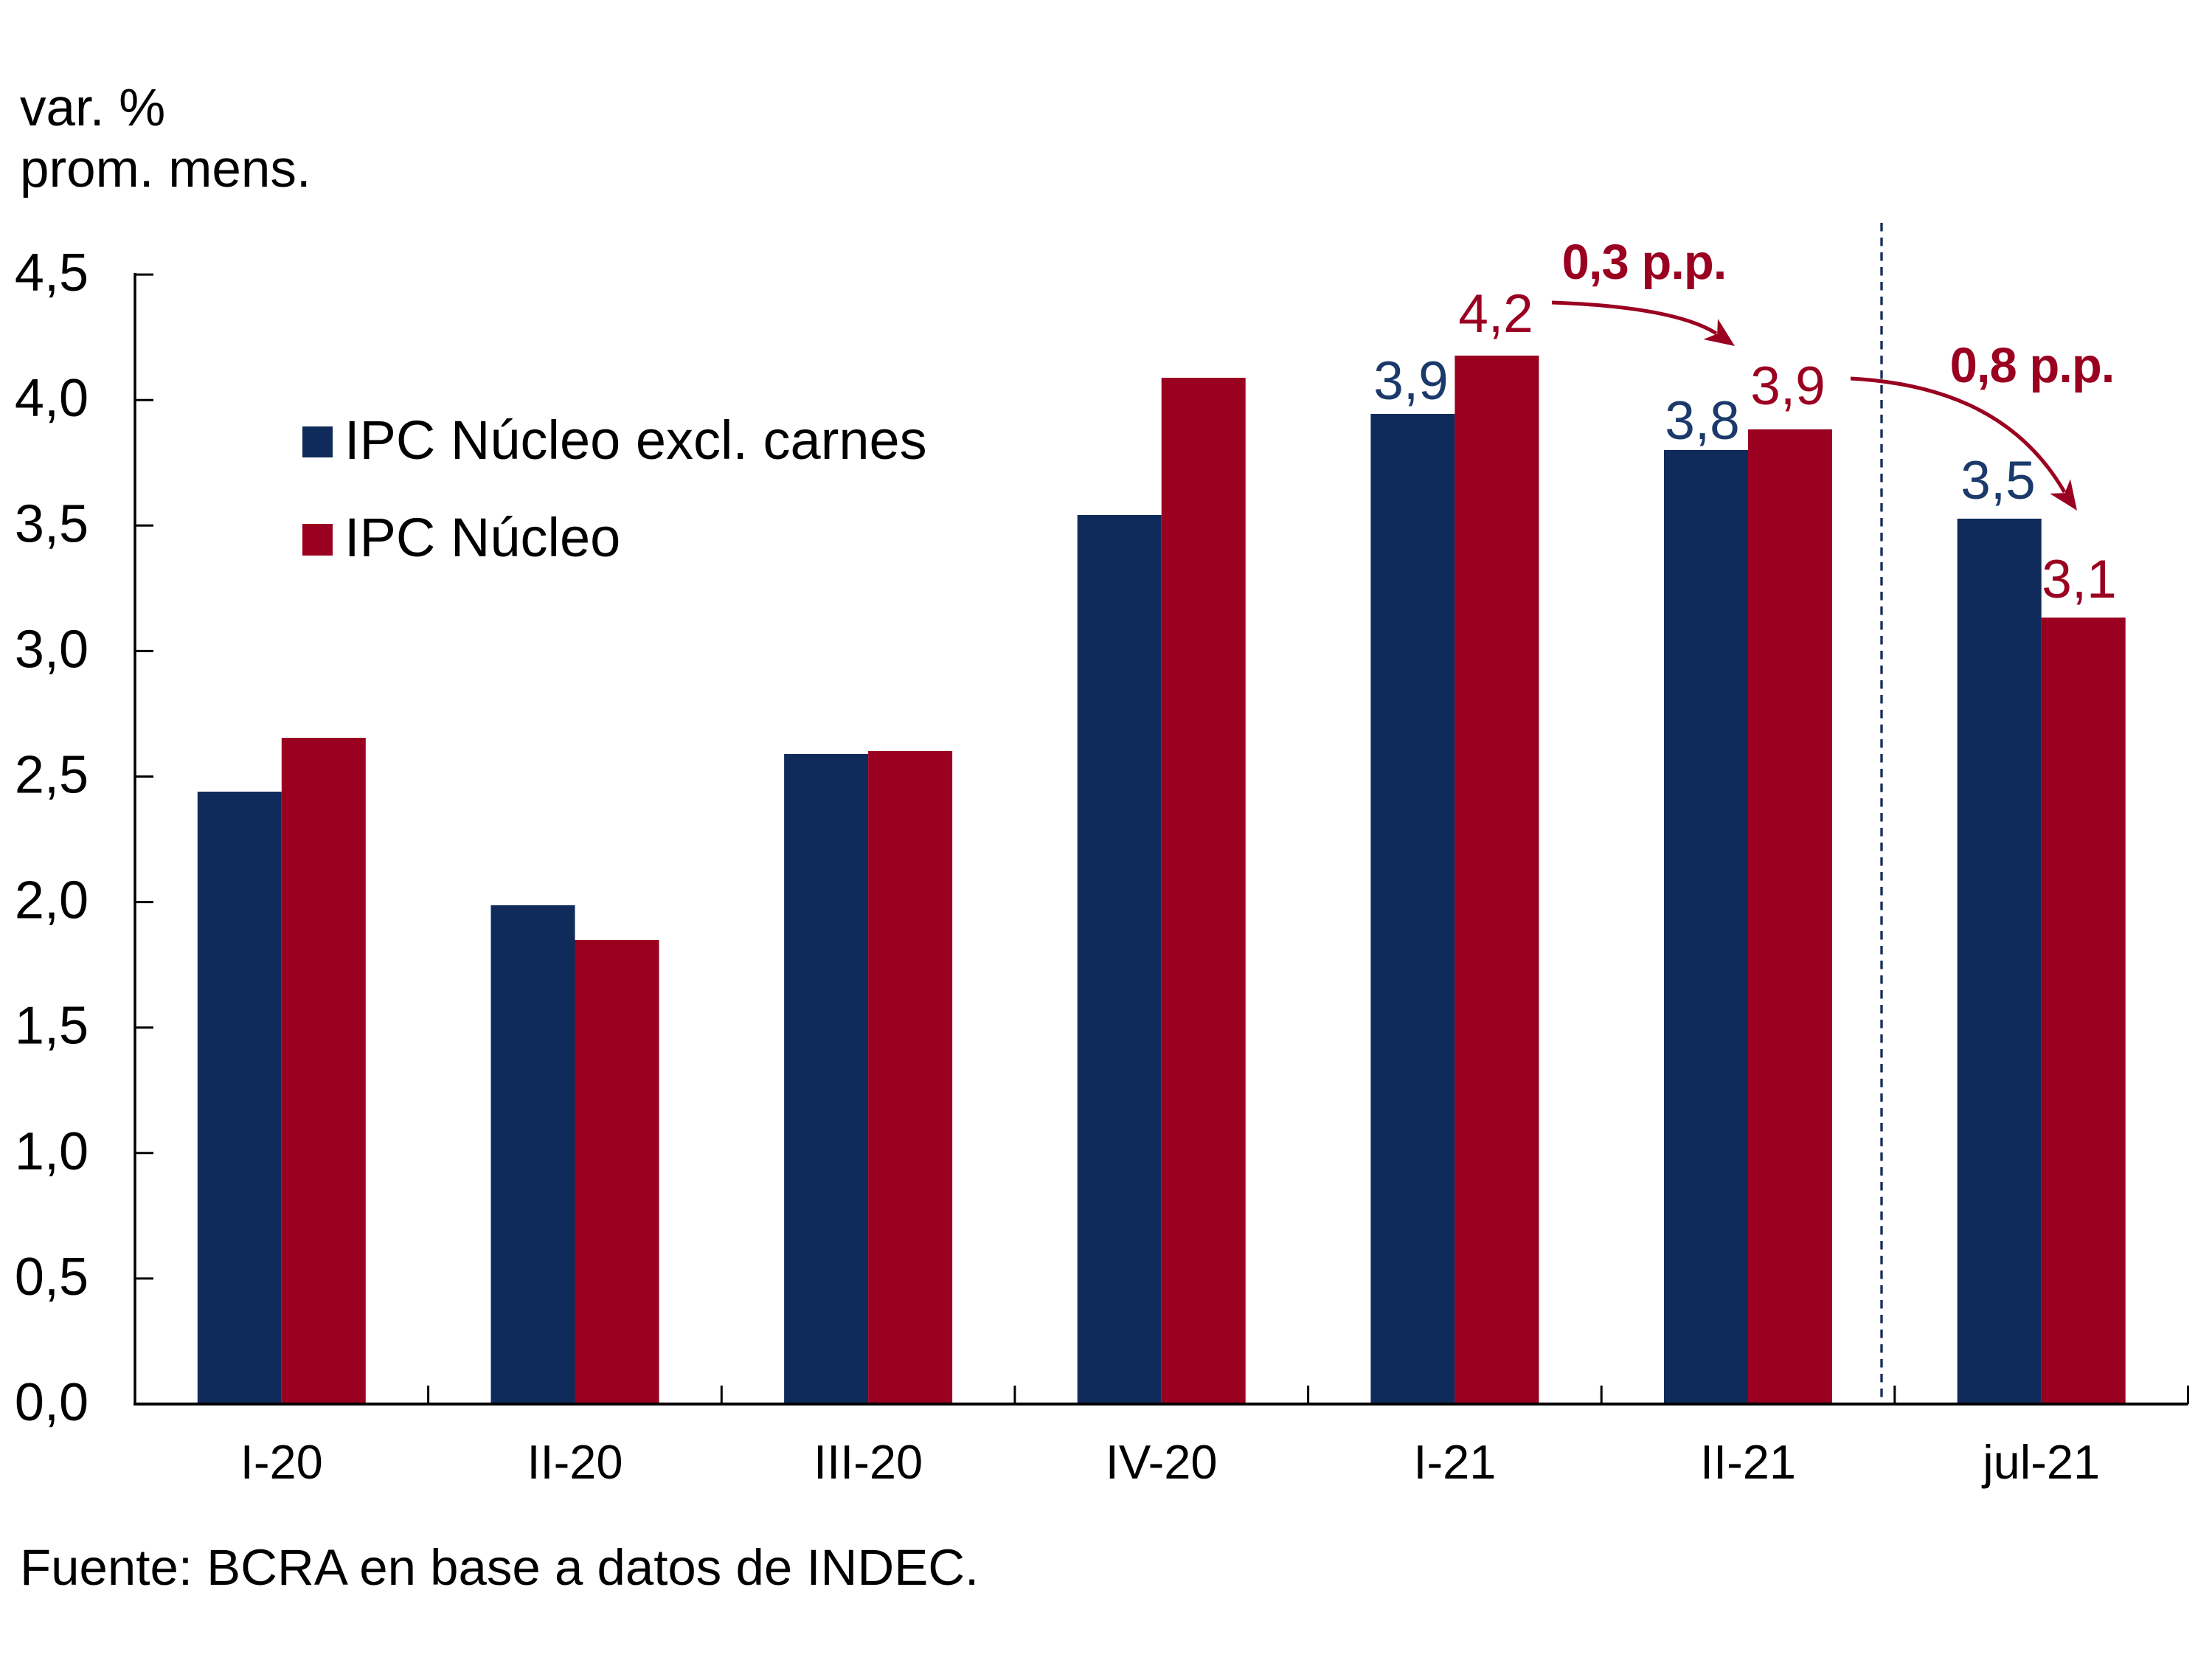 Image resolution: width=2212 pixels, height=1663 pixels. What do you see at coordinates (52, 900) in the screenshot?
I see `svg-text: 2,0` at bounding box center [52, 900].